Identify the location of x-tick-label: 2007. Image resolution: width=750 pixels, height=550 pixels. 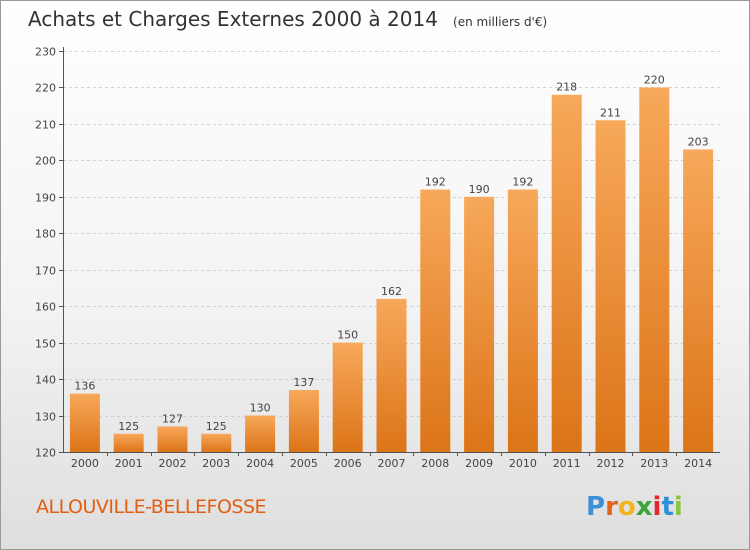
(392, 463).